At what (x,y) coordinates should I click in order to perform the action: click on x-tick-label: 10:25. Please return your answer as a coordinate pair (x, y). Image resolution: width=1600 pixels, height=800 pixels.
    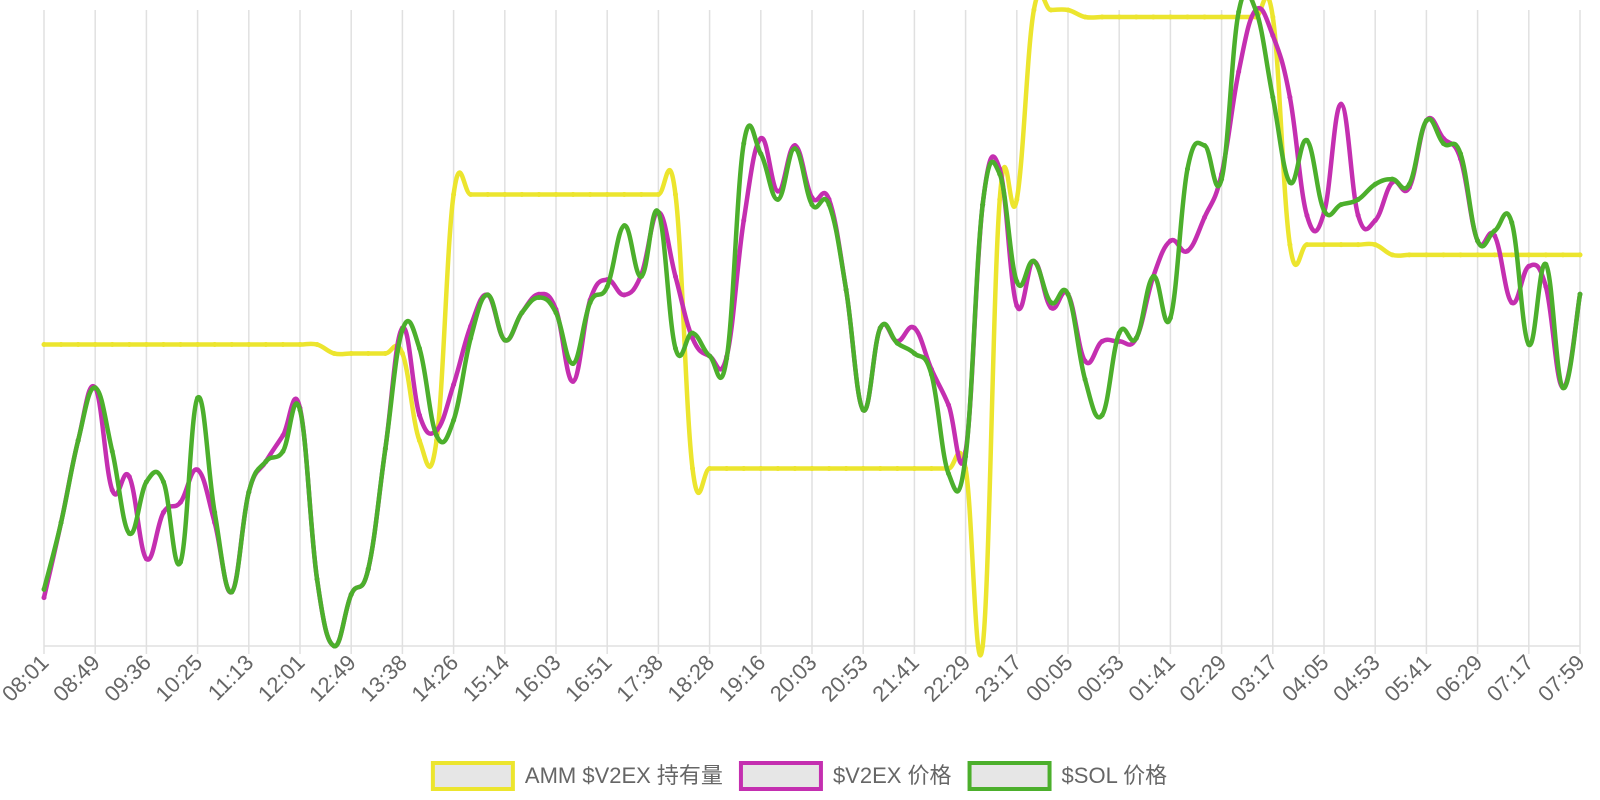
    Looking at the image, I should click on (179, 678).